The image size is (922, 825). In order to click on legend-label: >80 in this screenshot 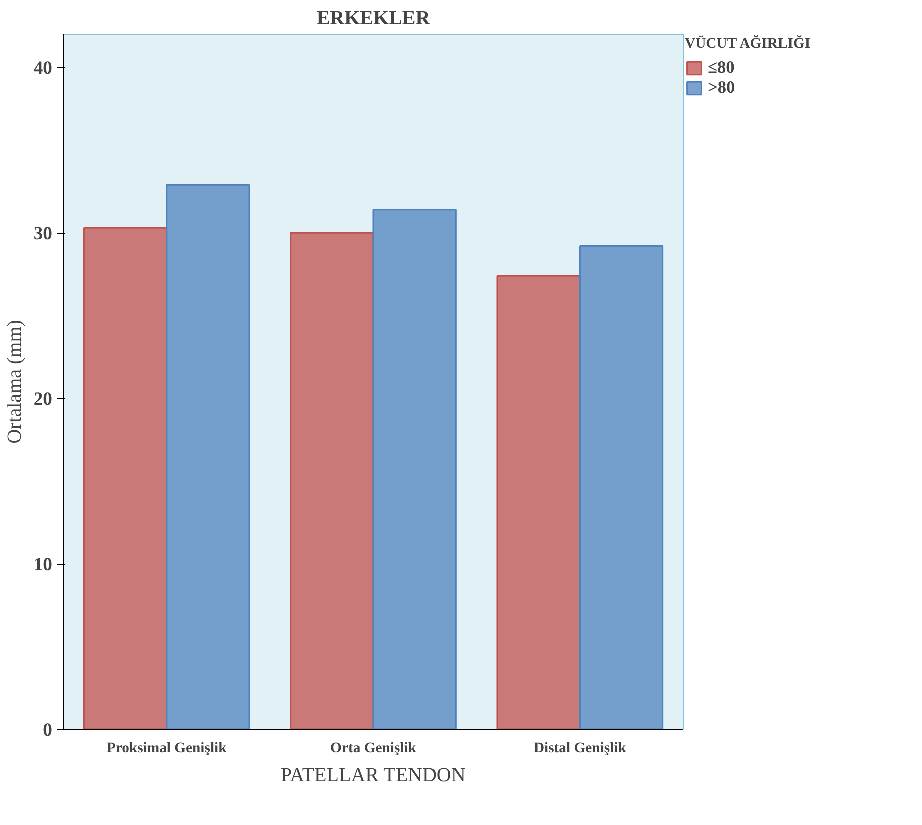, I will do `click(722, 88)`.